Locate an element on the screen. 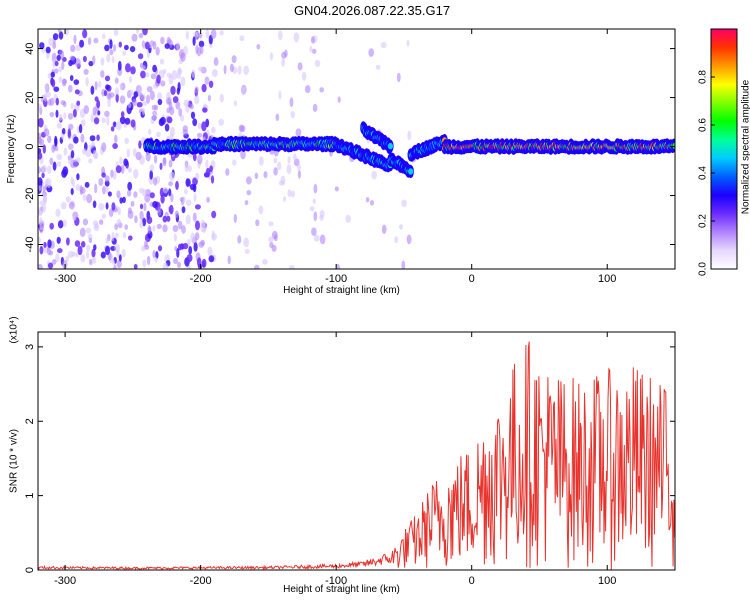 The image size is (750, 605). x-tick-label: -200 is located at coordinates (201, 581).